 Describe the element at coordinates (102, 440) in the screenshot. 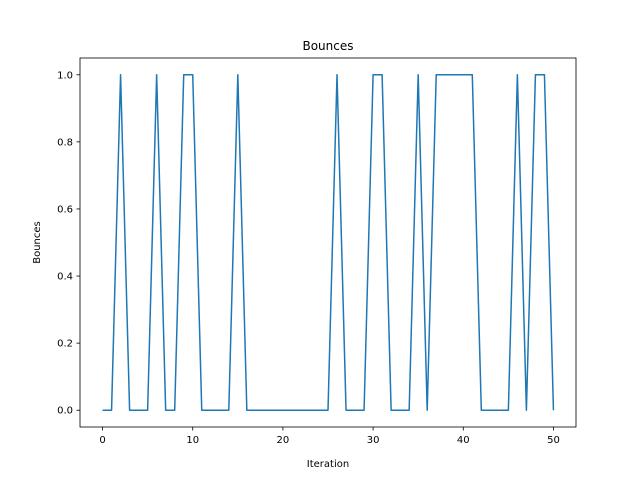

I see `x-tick-label: 0` at that location.